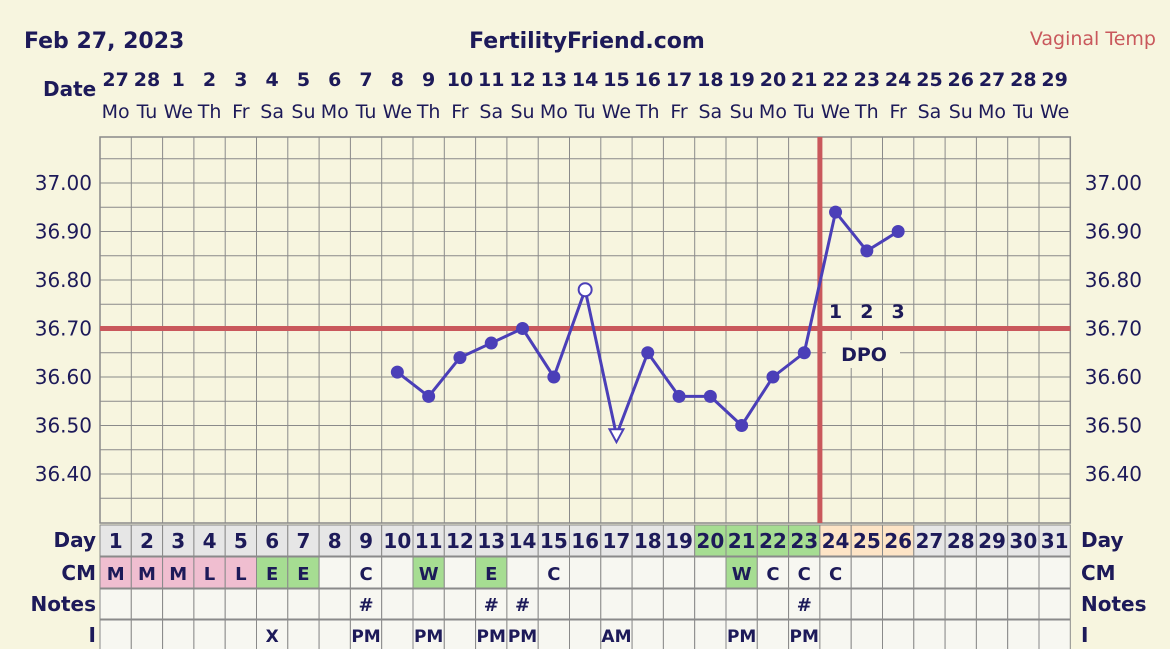 This screenshot has width=1170, height=649. I want to click on cycle-day-label: 2, so click(147, 541).